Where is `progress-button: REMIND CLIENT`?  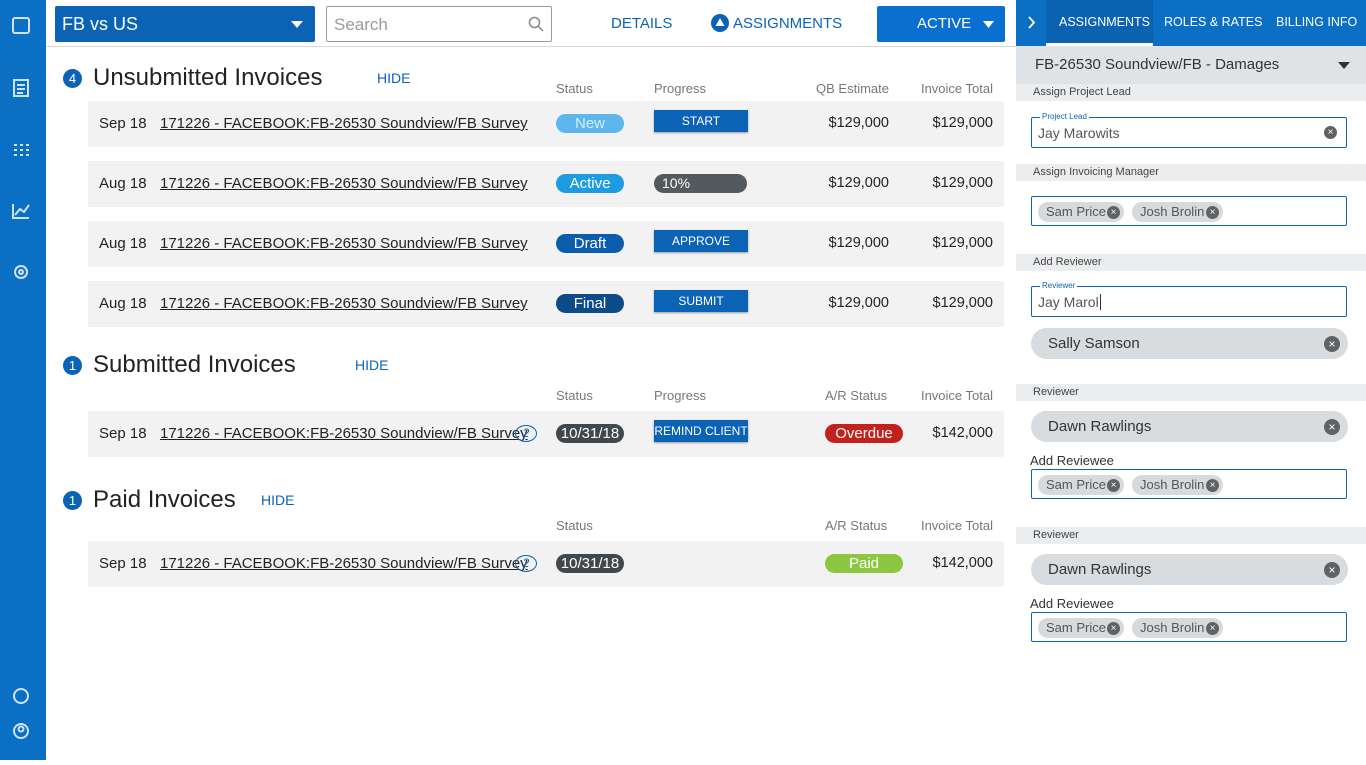
progress-button: REMIND CLIENT is located at coordinates (701, 431).